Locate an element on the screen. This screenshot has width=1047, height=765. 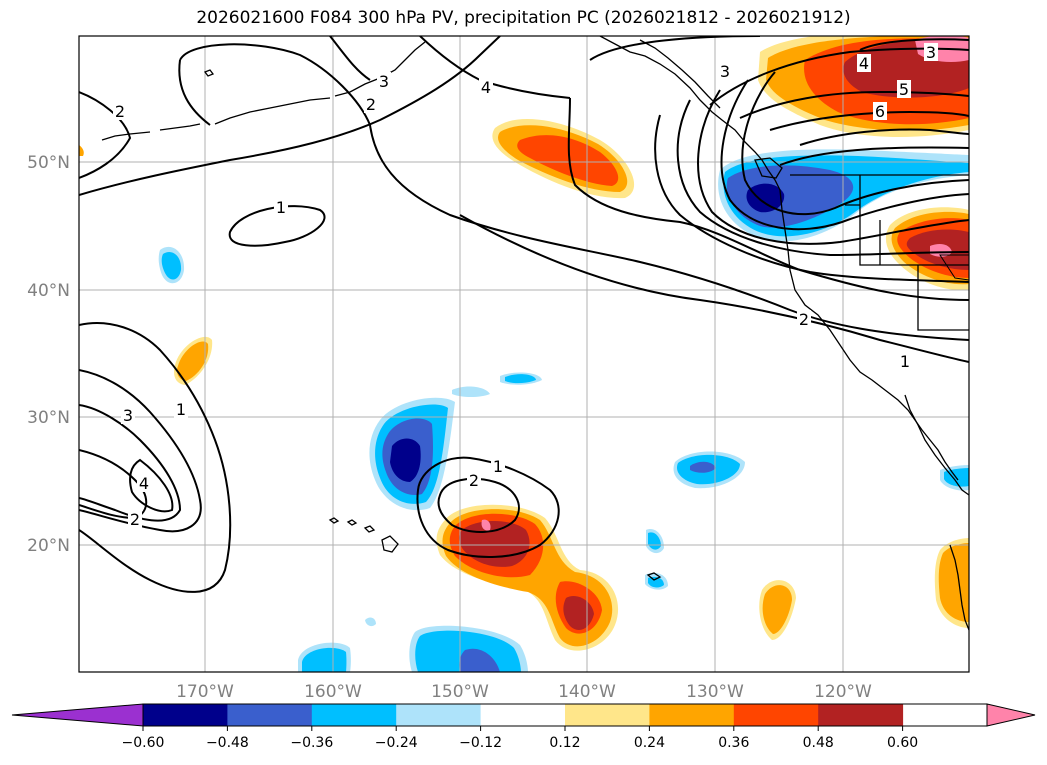
colorbar-tick-label: 0.12 is located at coordinates (564, 743).